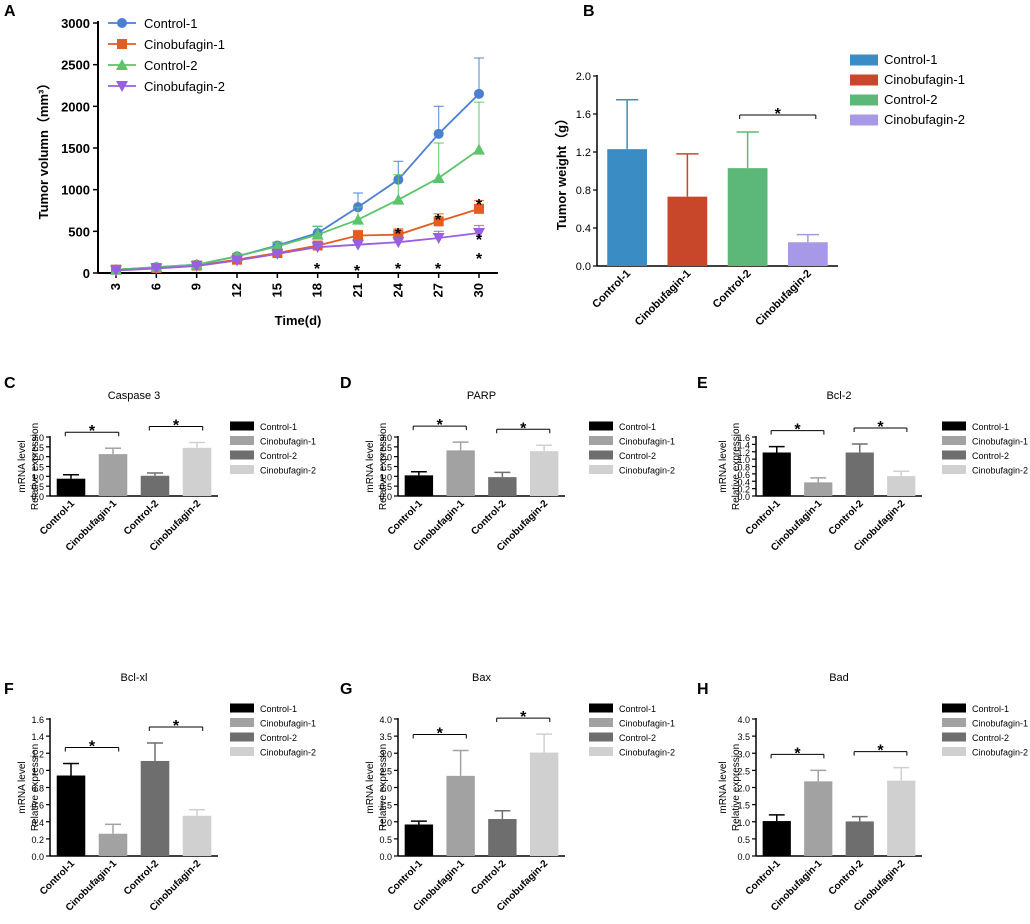 The image size is (1030, 924). Describe the element at coordinates (743, 460) in the screenshot. I see `y-tick-label: 1.0` at that location.